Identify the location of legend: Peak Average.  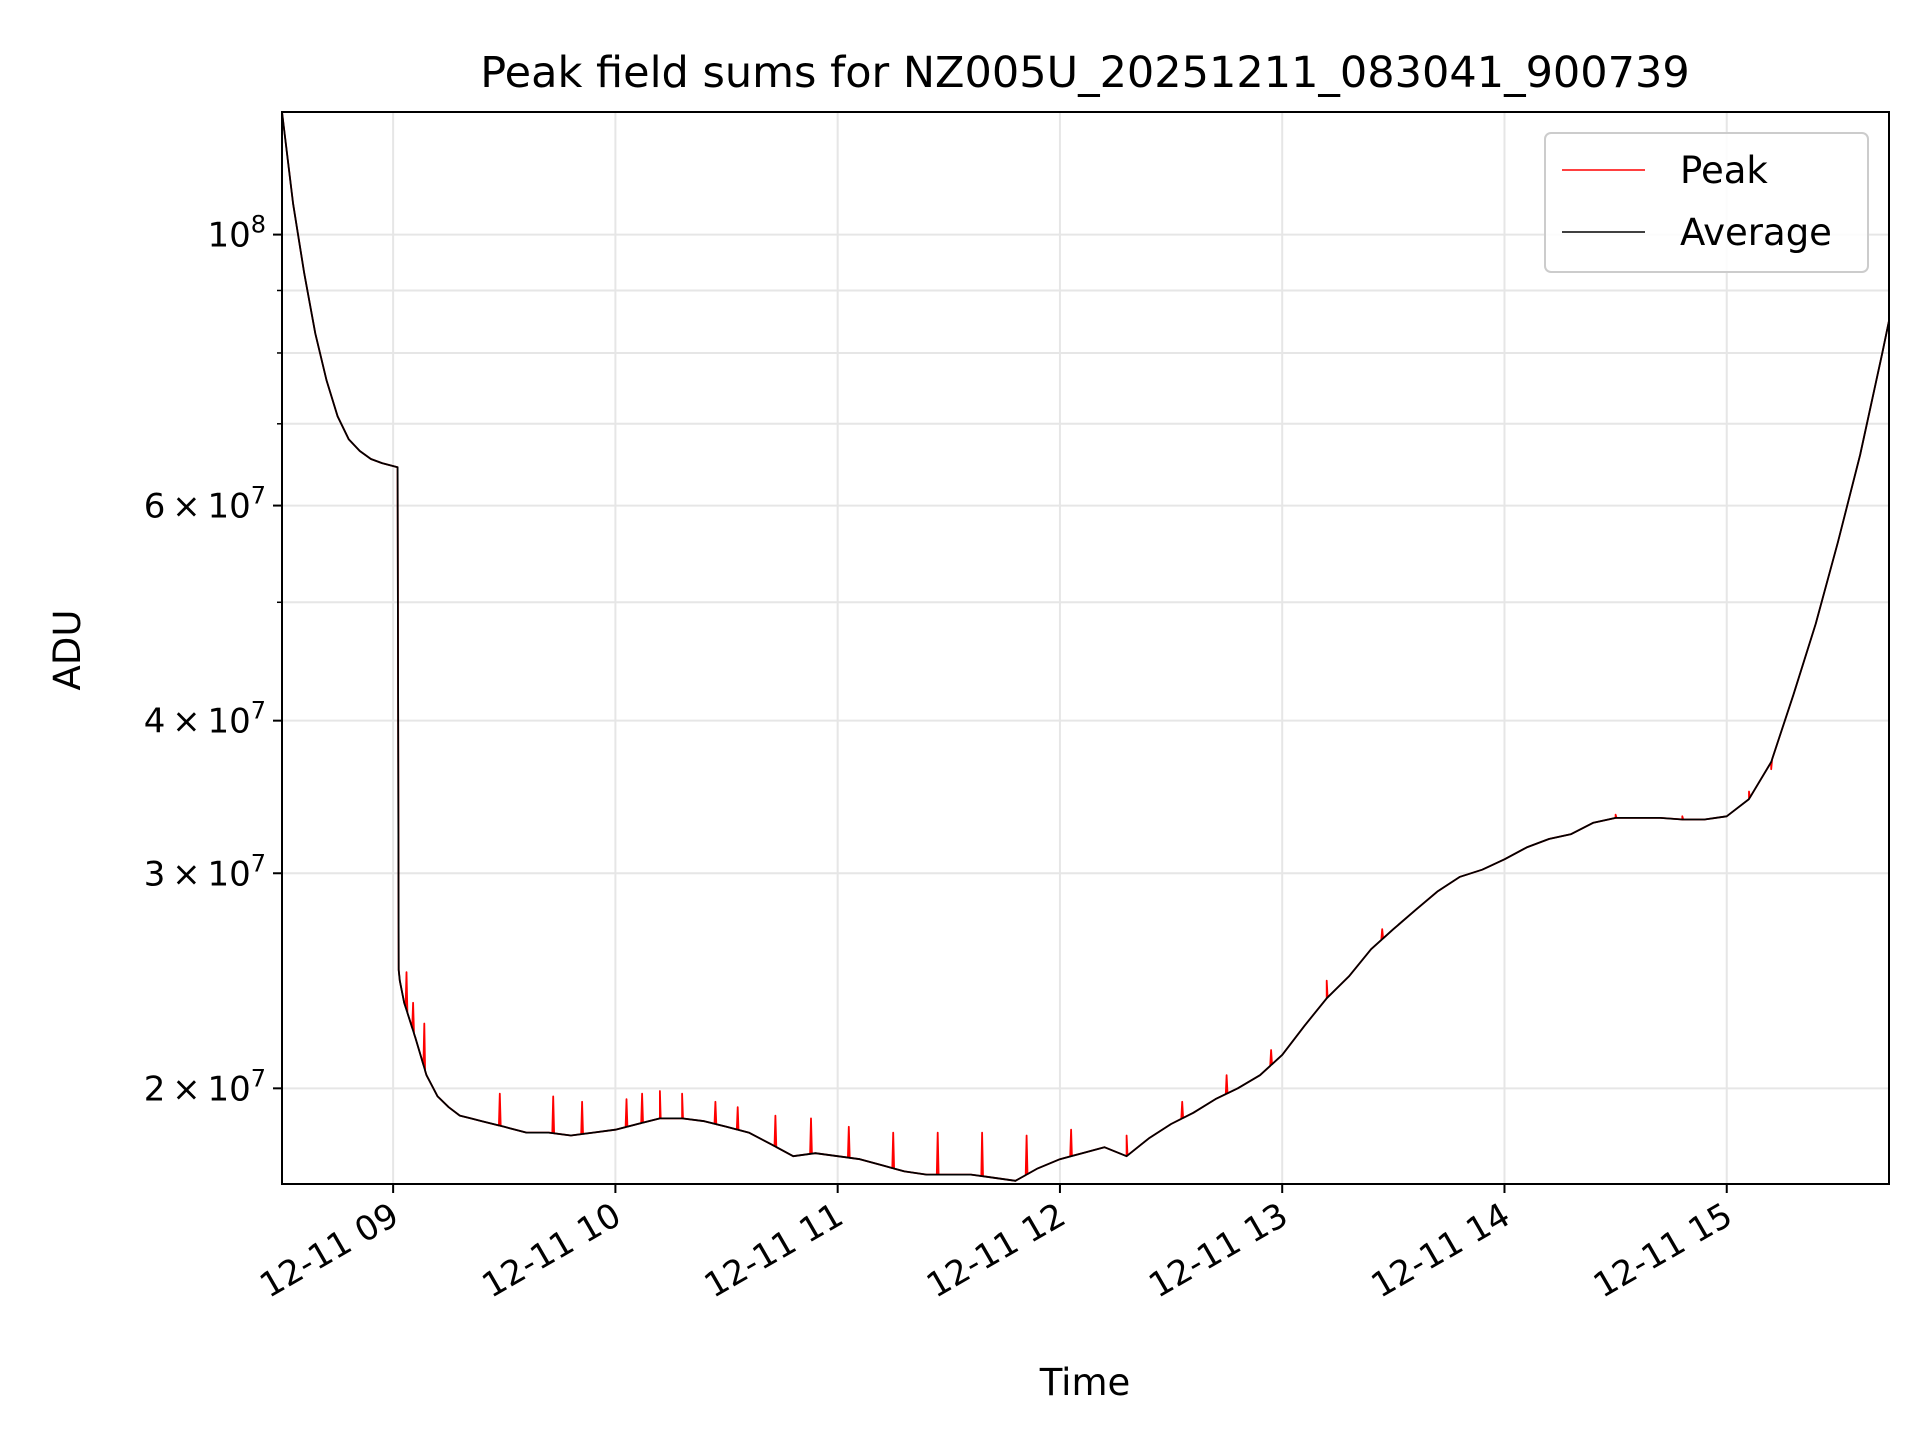
(1706, 202).